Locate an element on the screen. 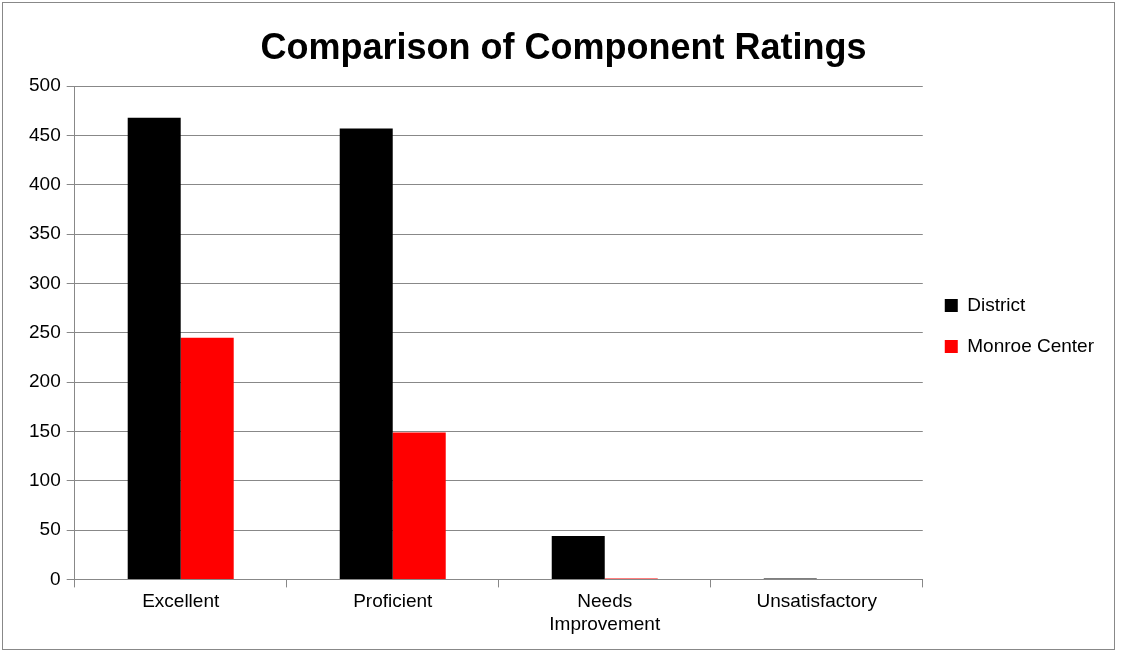 The image size is (1121, 656). y-tick-label: 300 is located at coordinates (45, 282).